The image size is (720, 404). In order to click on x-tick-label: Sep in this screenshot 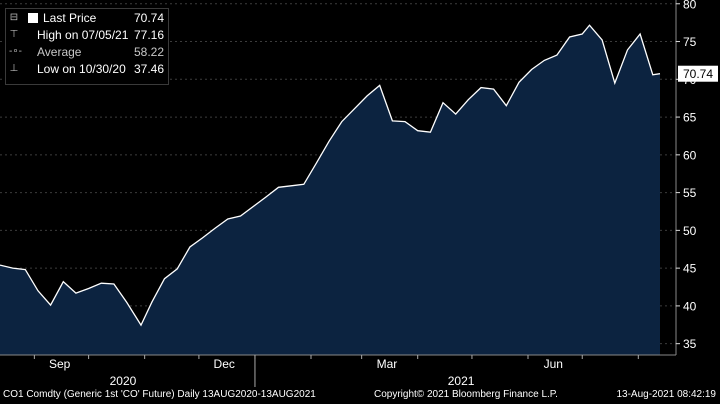, I will do `click(60, 364)`.